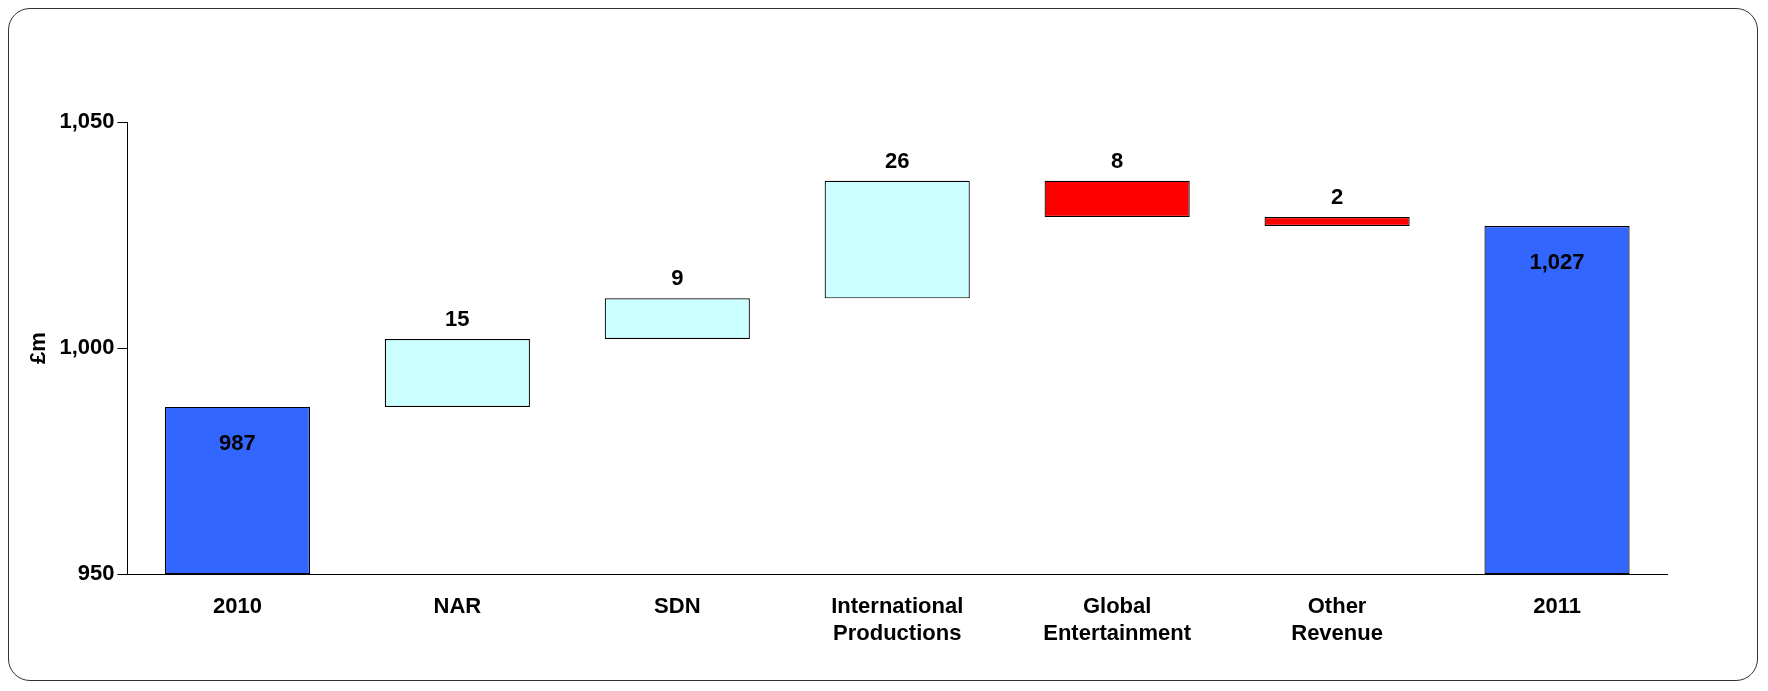 The image size is (1768, 691). What do you see at coordinates (1557, 262) in the screenshot?
I see `data-label: 1,027` at bounding box center [1557, 262].